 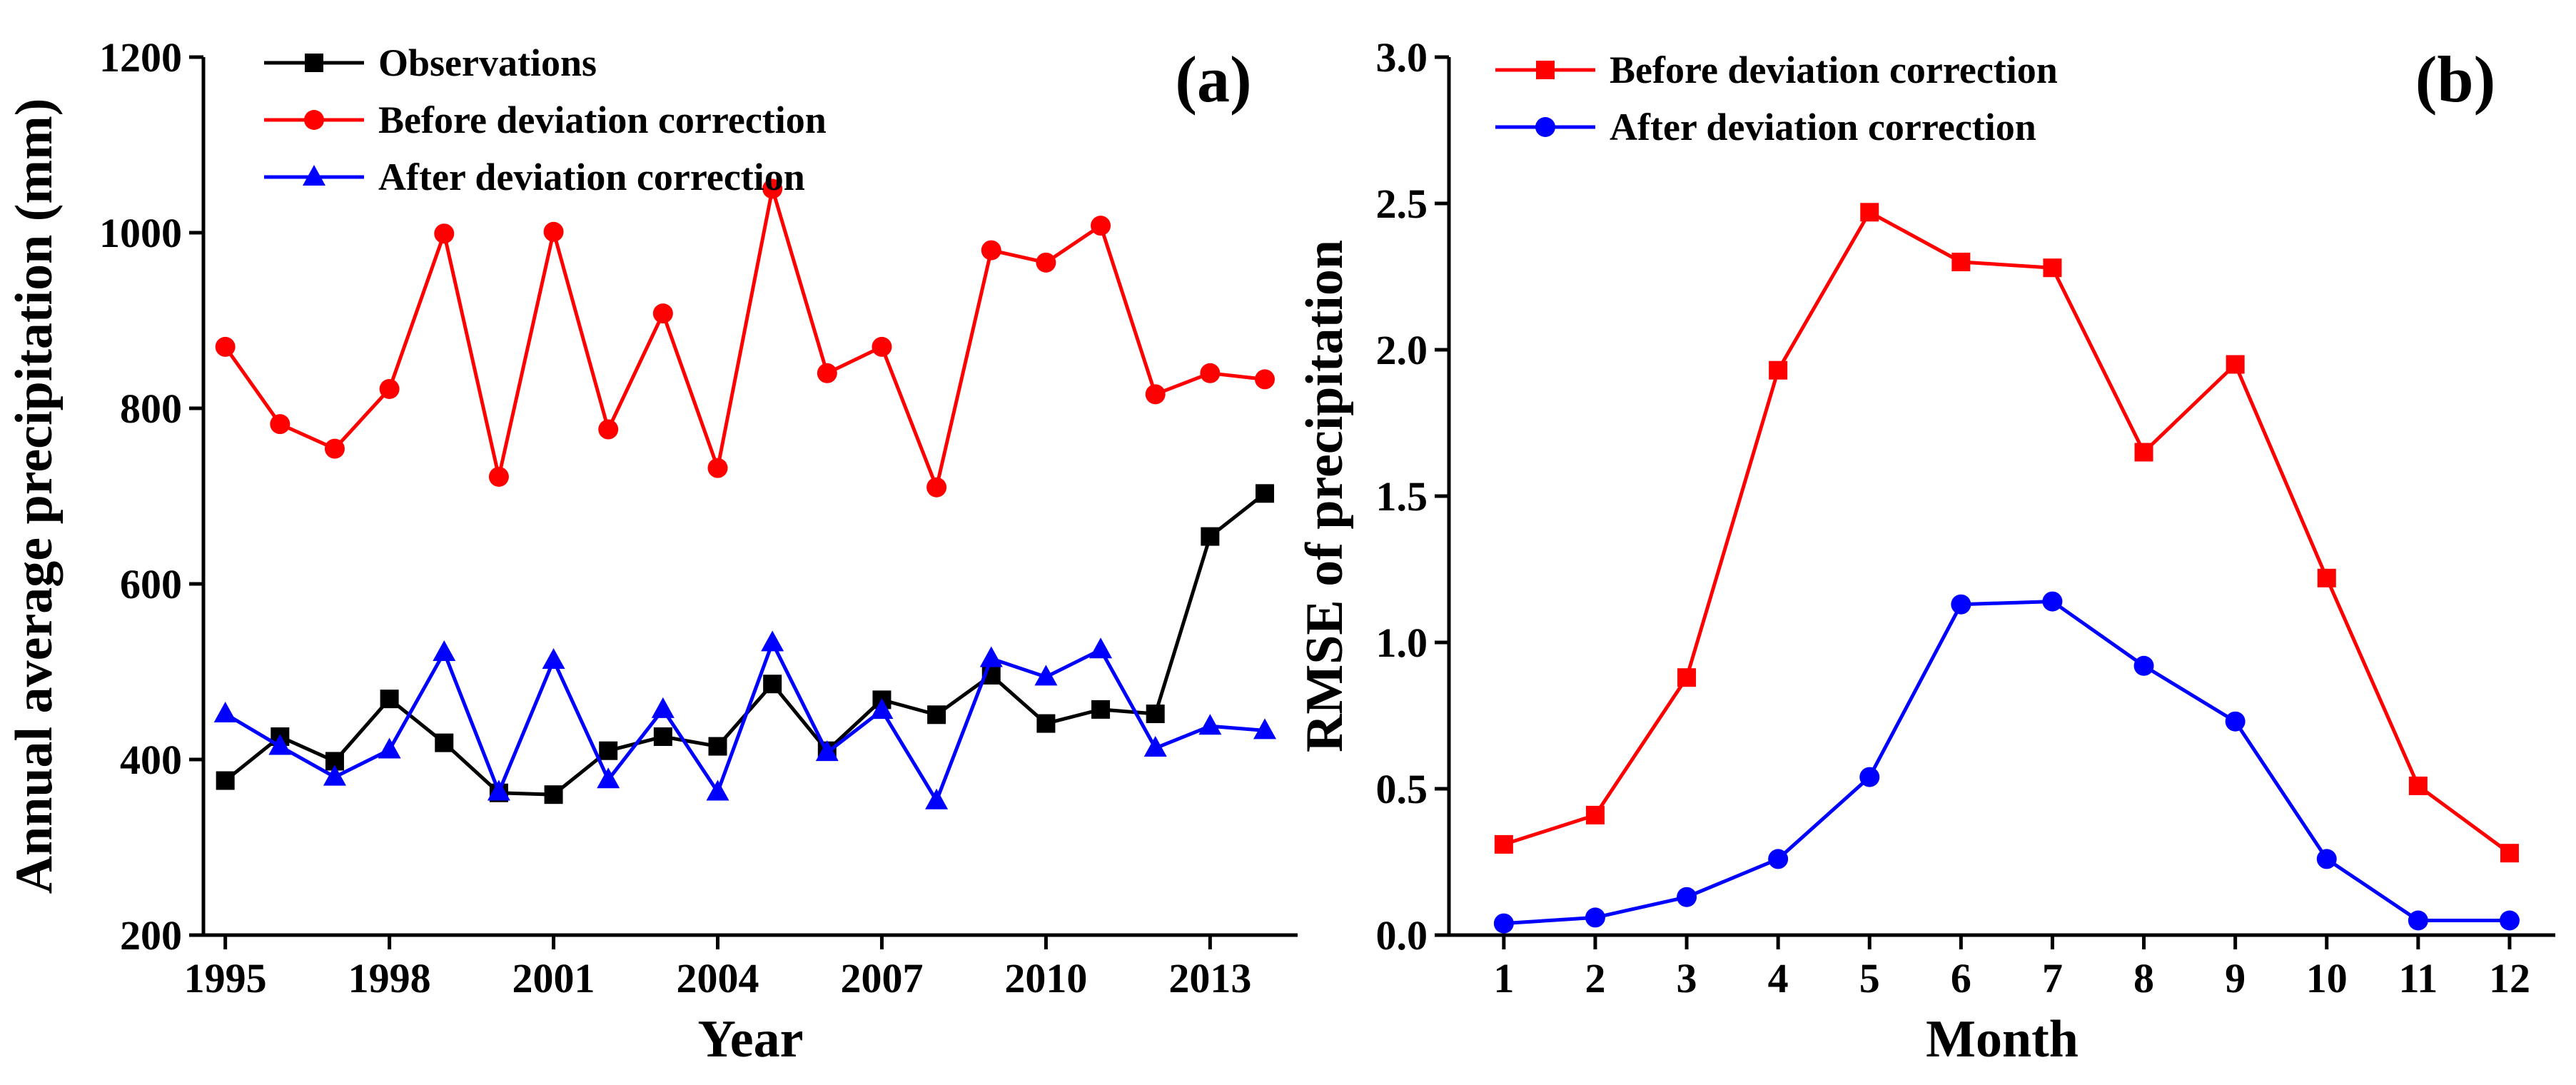 I want to click on series-before-deviation-correction, so click(x=745, y=338).